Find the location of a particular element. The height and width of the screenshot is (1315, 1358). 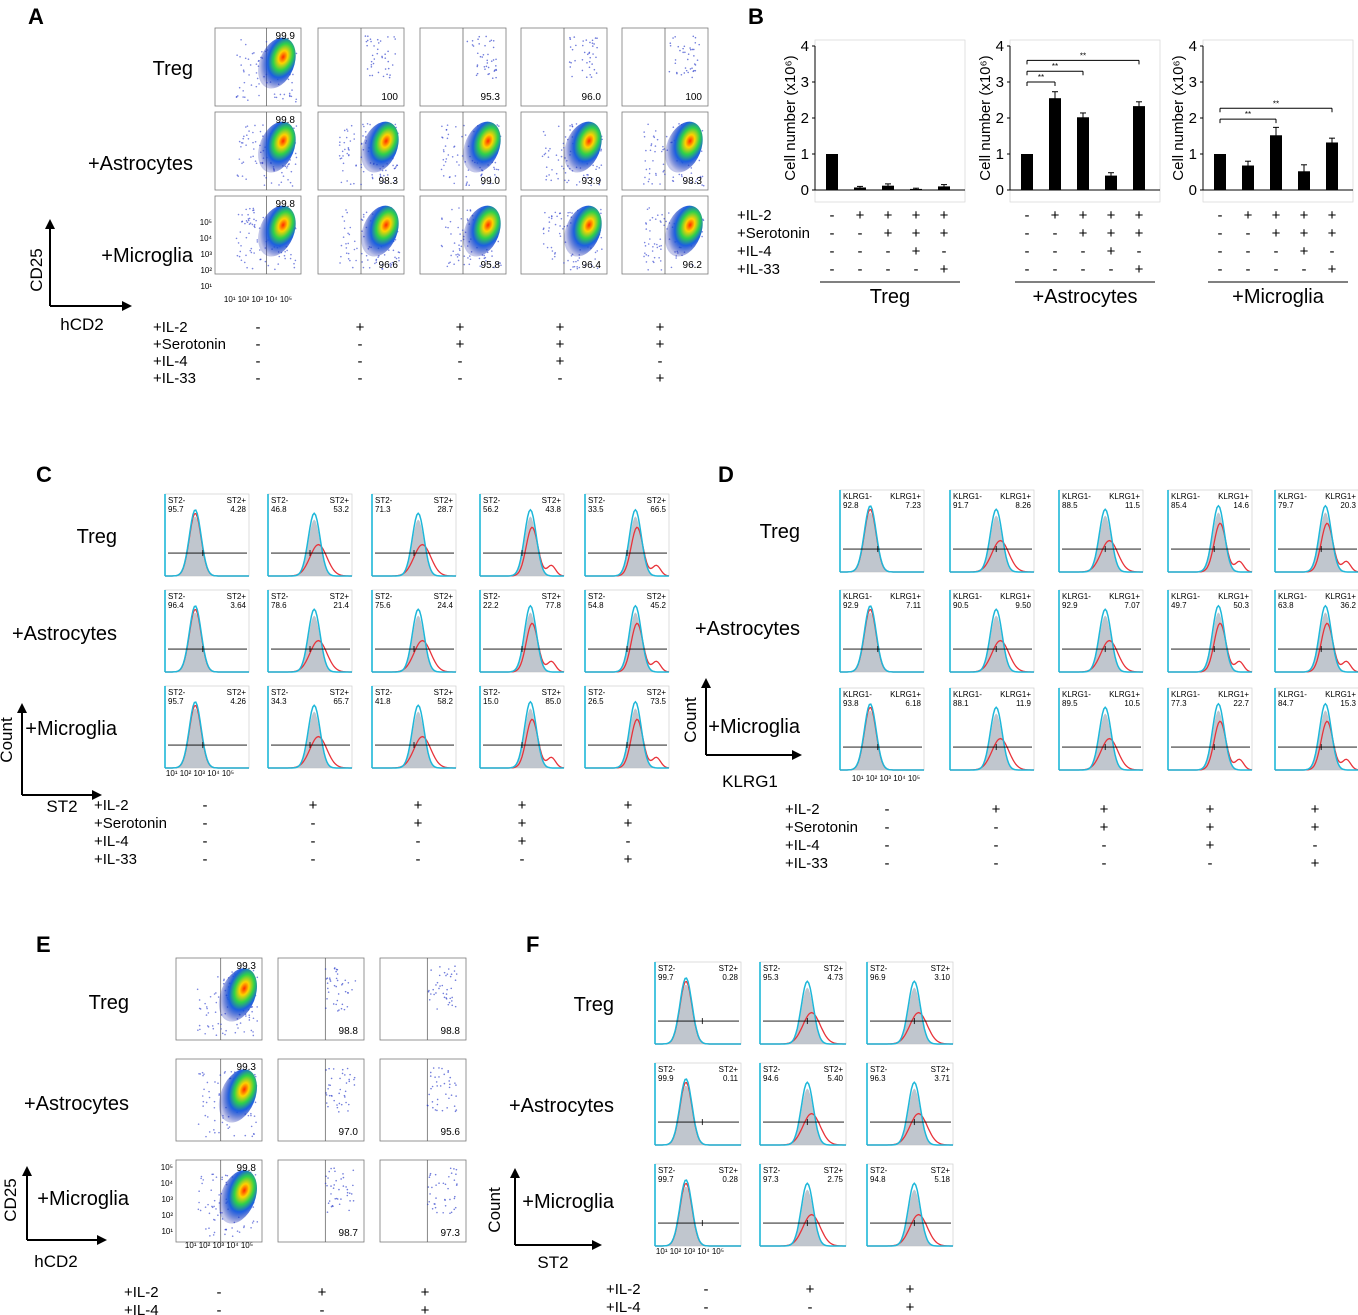

panel-label-C: C is located at coordinates (44, 474).